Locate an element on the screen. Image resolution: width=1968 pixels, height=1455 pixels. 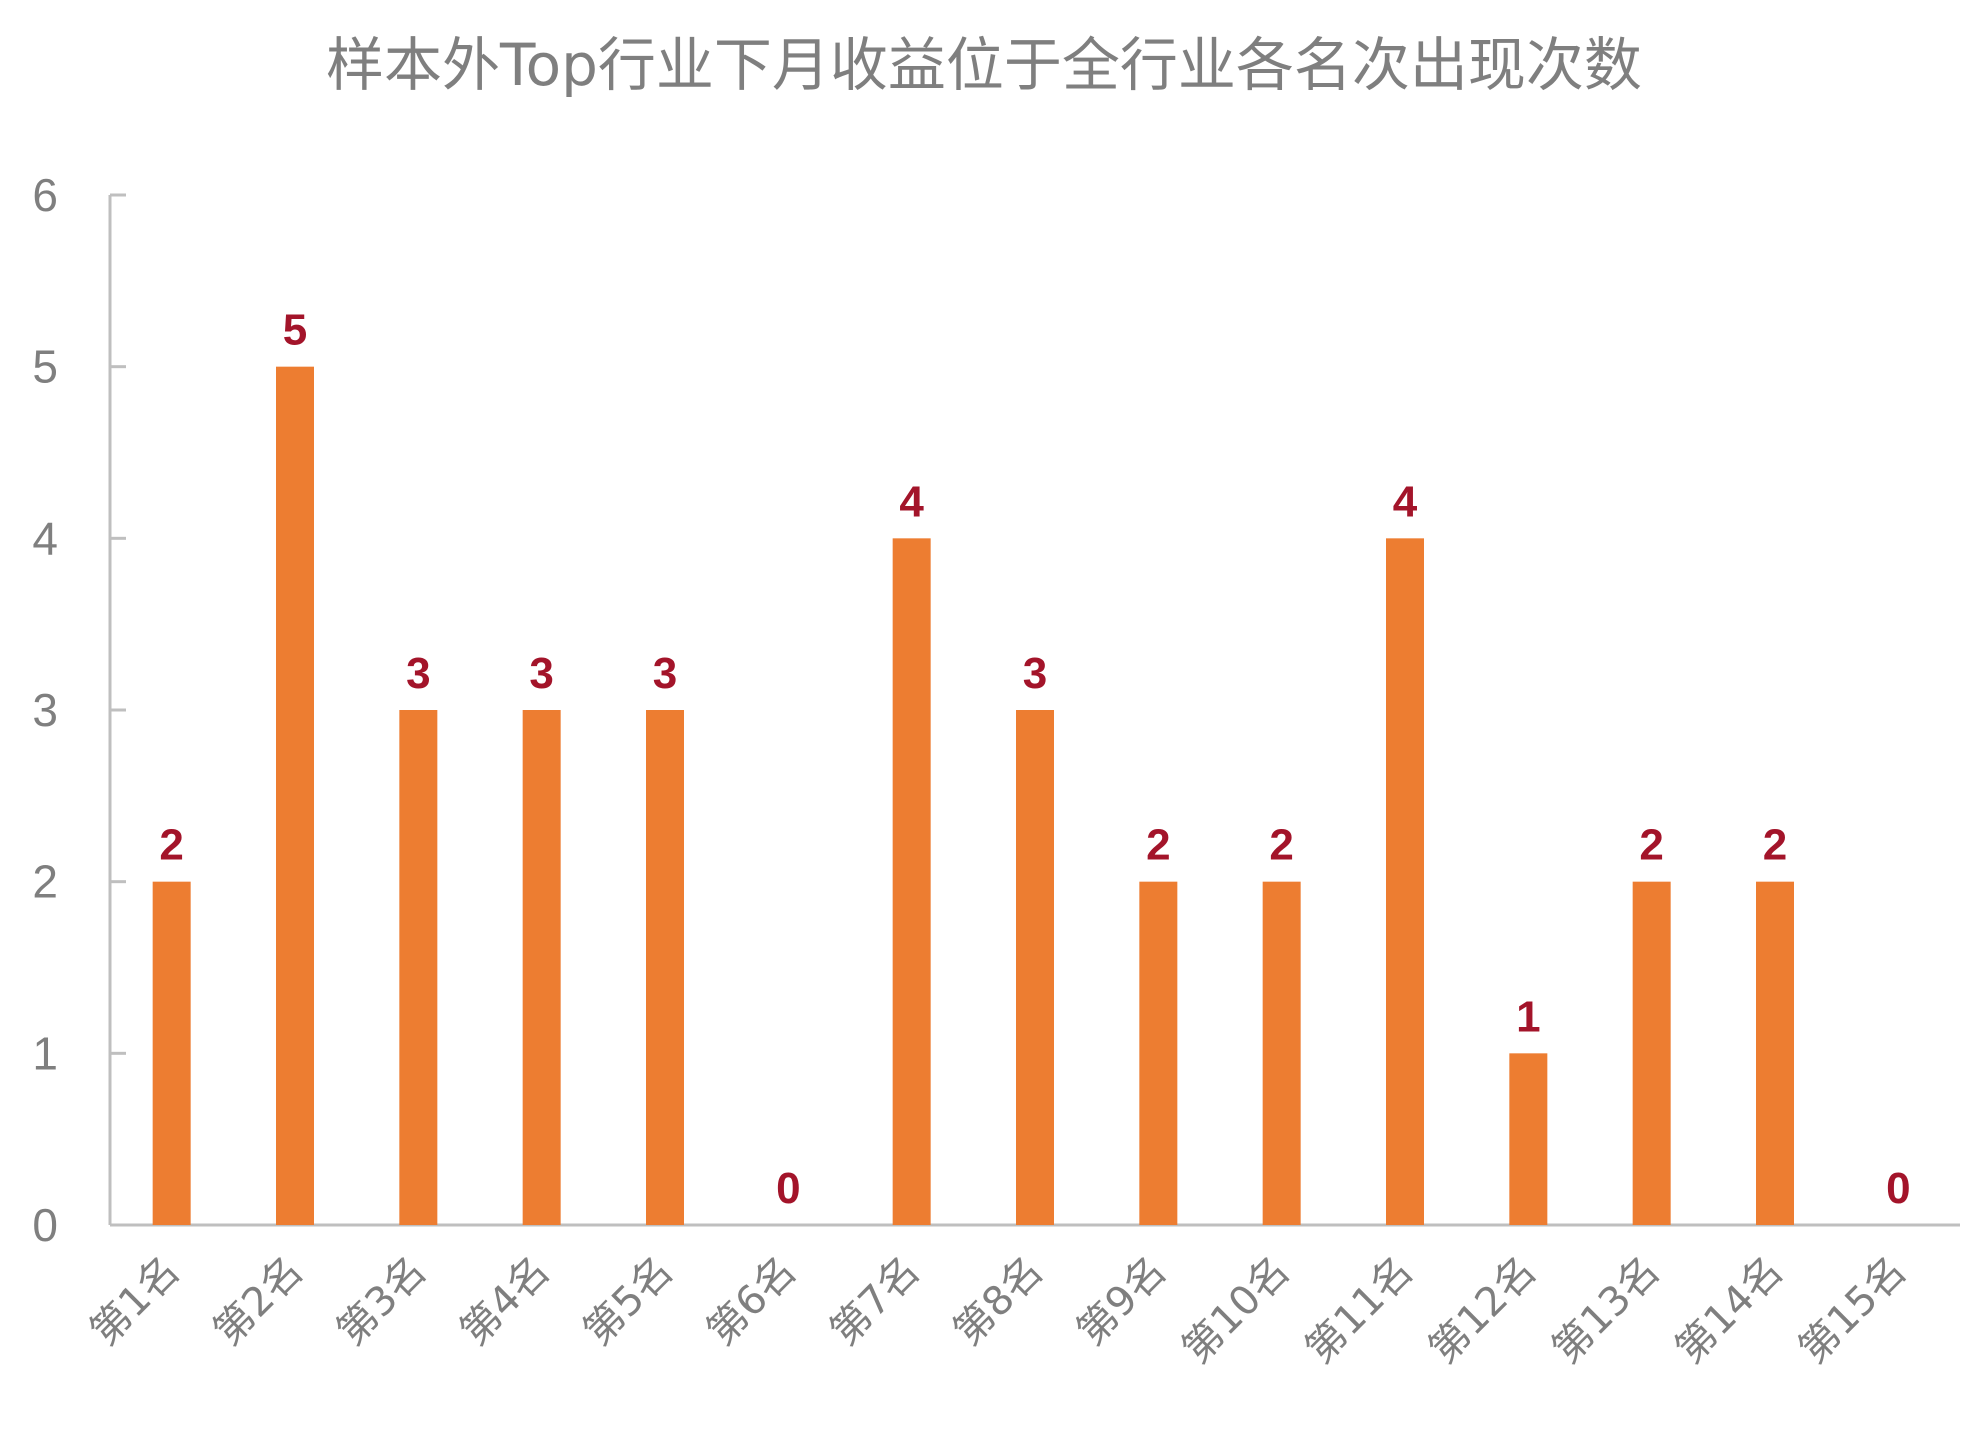
y-tick-label: 5 is located at coordinates (45, 367).